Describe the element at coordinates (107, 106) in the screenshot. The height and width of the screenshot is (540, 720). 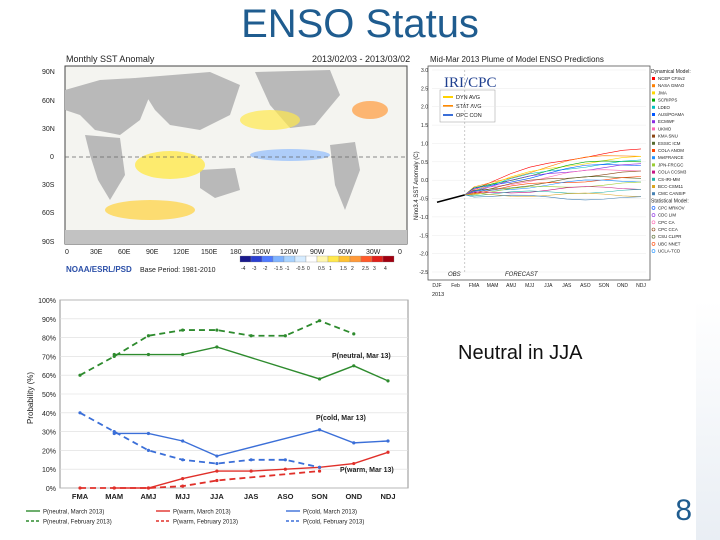
I see `eurasia-west-landmass` at that location.